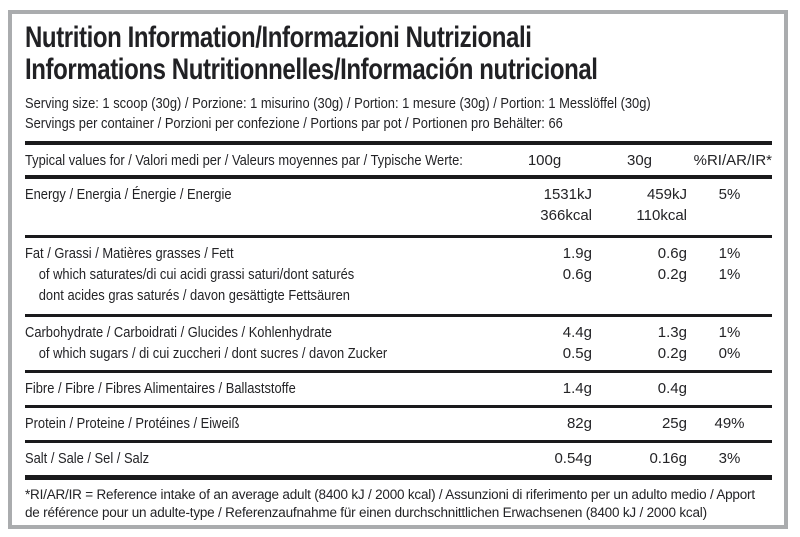 The width and height of the screenshot is (800, 537). What do you see at coordinates (87, 458) in the screenshot?
I see `row-label: Salt / Sale / Sel / Salz` at bounding box center [87, 458].